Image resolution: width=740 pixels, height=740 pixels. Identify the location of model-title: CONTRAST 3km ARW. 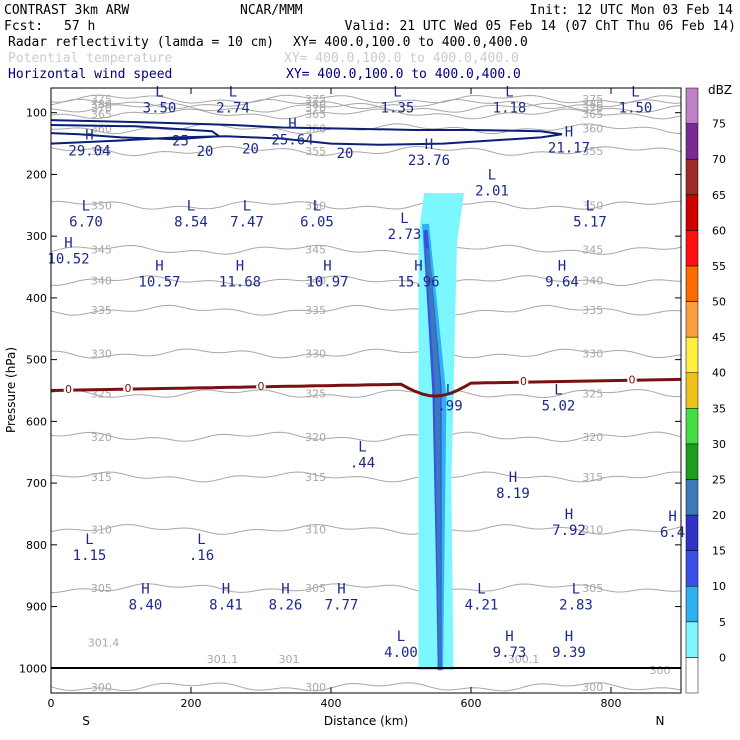
(66, 10).